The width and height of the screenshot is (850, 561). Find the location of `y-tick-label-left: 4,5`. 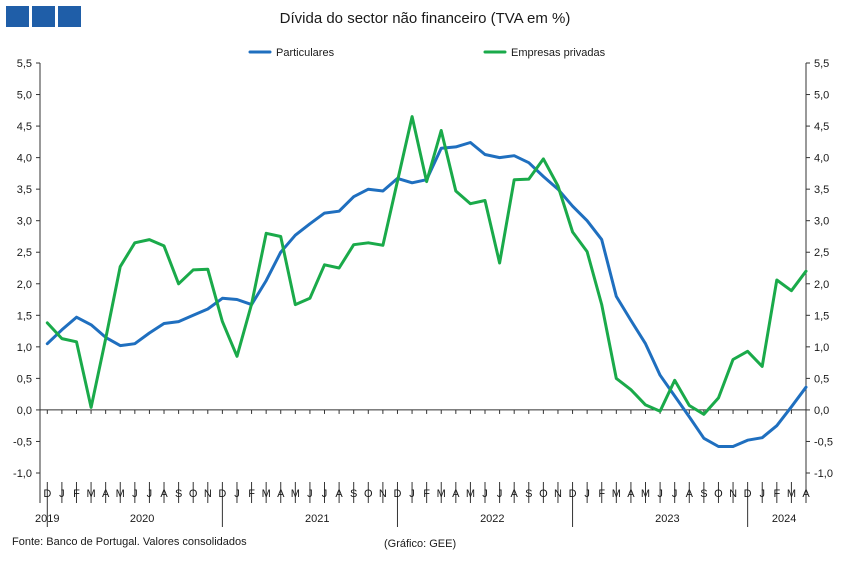

y-tick-label-left: 4,5 is located at coordinates (24, 127).